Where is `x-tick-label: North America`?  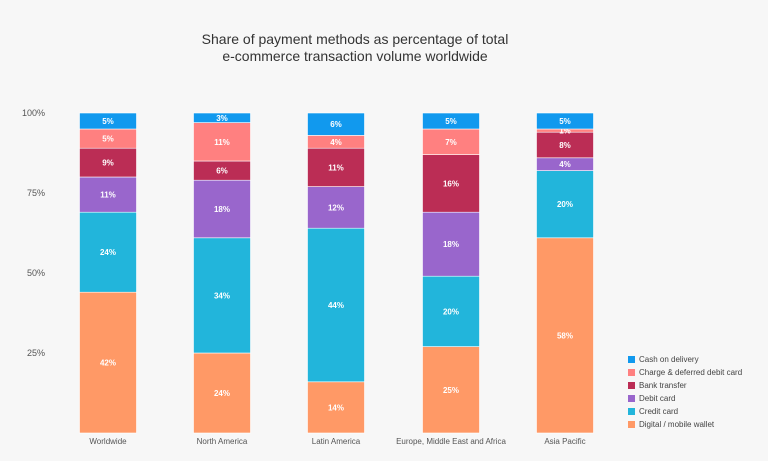 x-tick-label: North America is located at coordinates (222, 441).